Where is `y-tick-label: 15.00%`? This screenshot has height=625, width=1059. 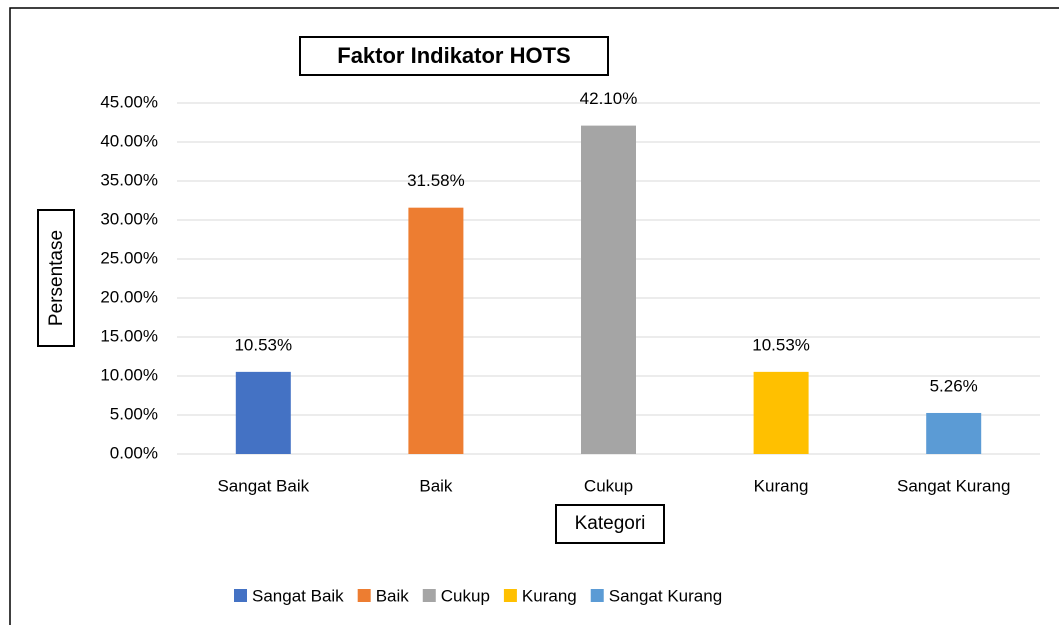 y-tick-label: 15.00% is located at coordinates (129, 335).